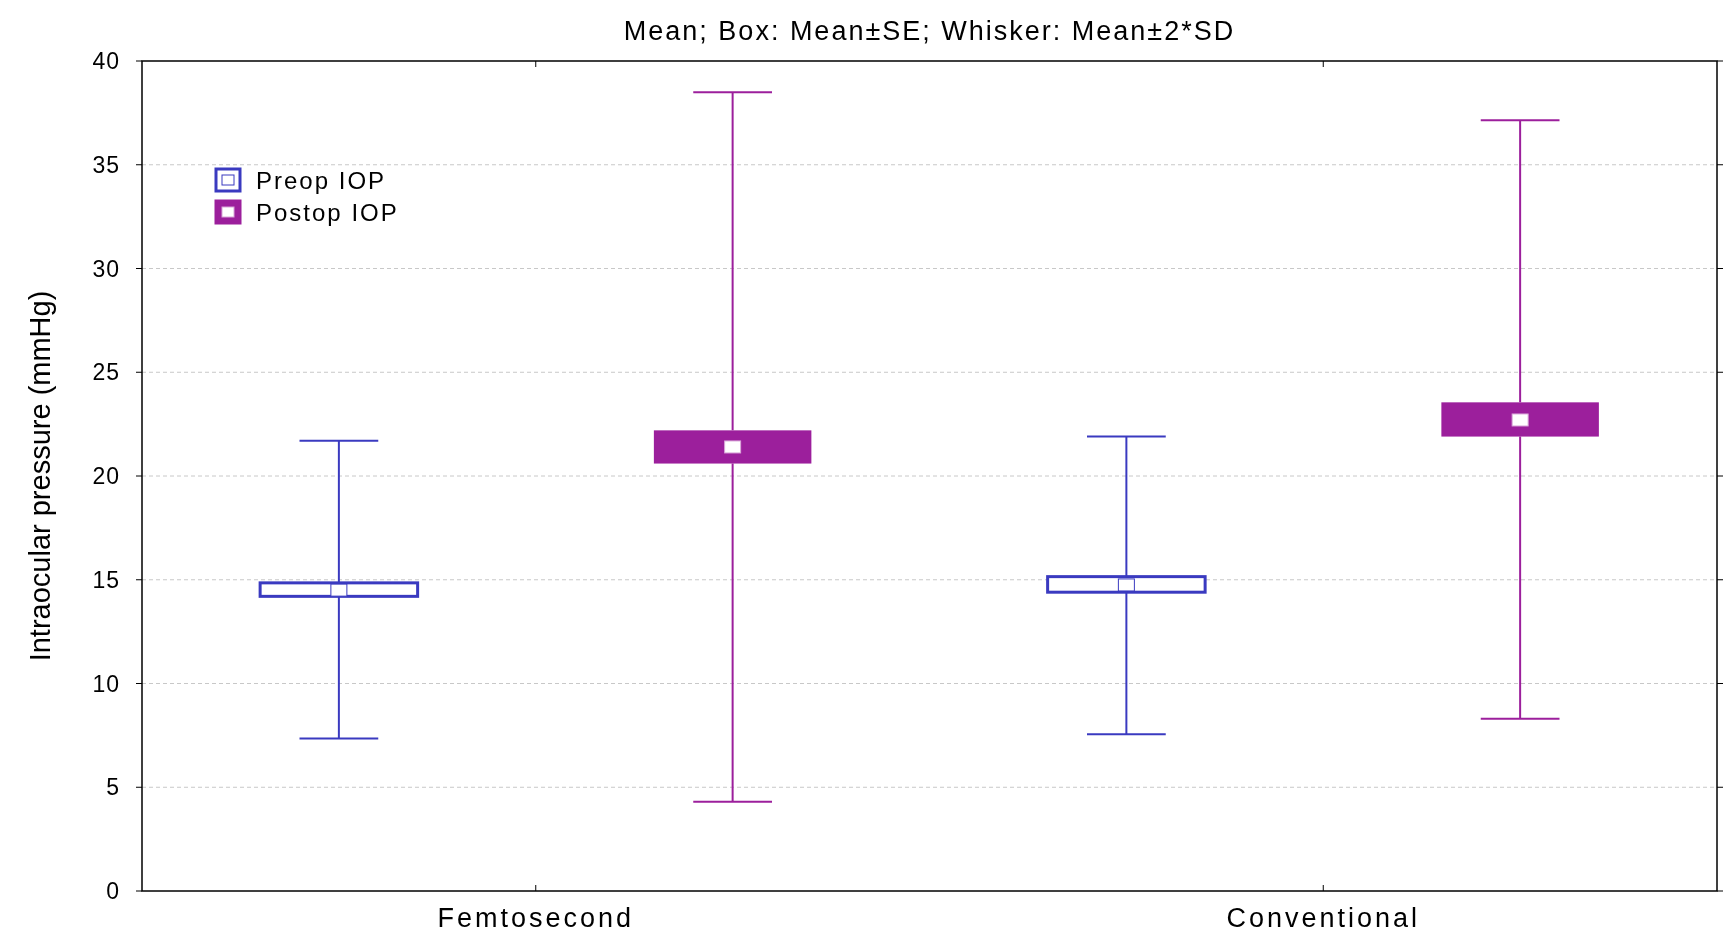 Image resolution: width=1733 pixels, height=944 pixels. Describe the element at coordinates (106, 268) in the screenshot. I see `y-tick-label: 30` at that location.